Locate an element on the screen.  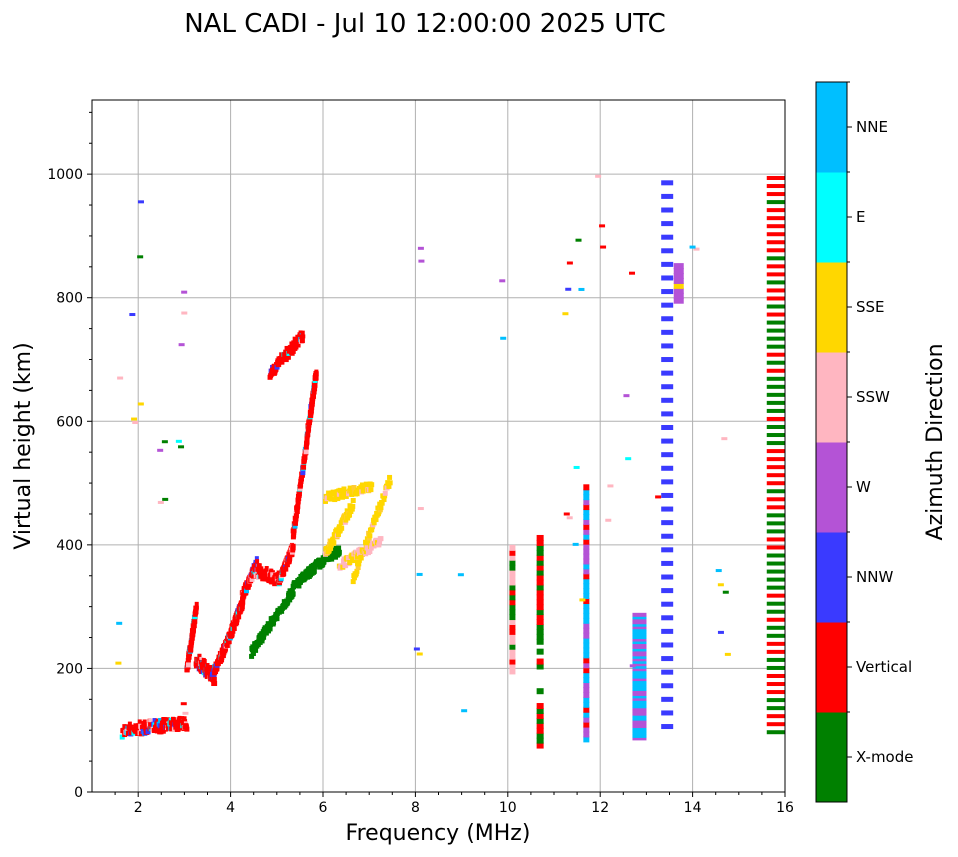
colorbar-label: NNW is located at coordinates (874, 577).